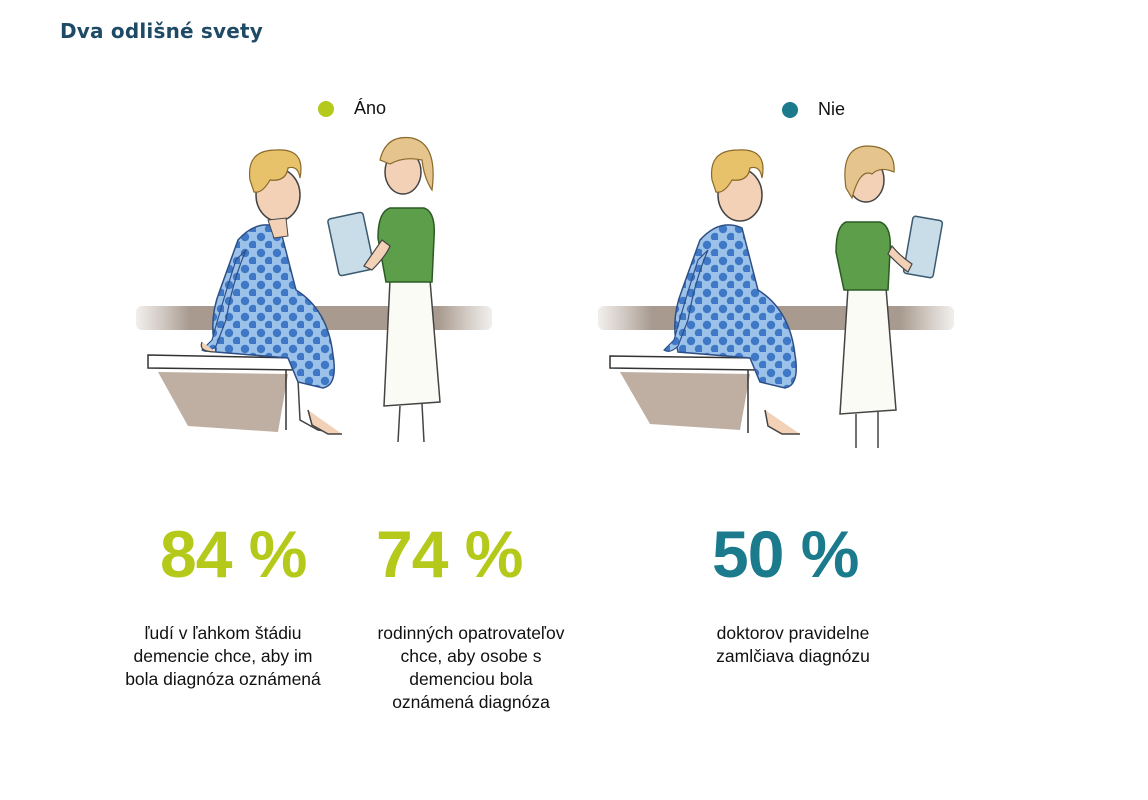 The image size is (1148, 800). I want to click on legend-yes-label: Áno, so click(370, 108).